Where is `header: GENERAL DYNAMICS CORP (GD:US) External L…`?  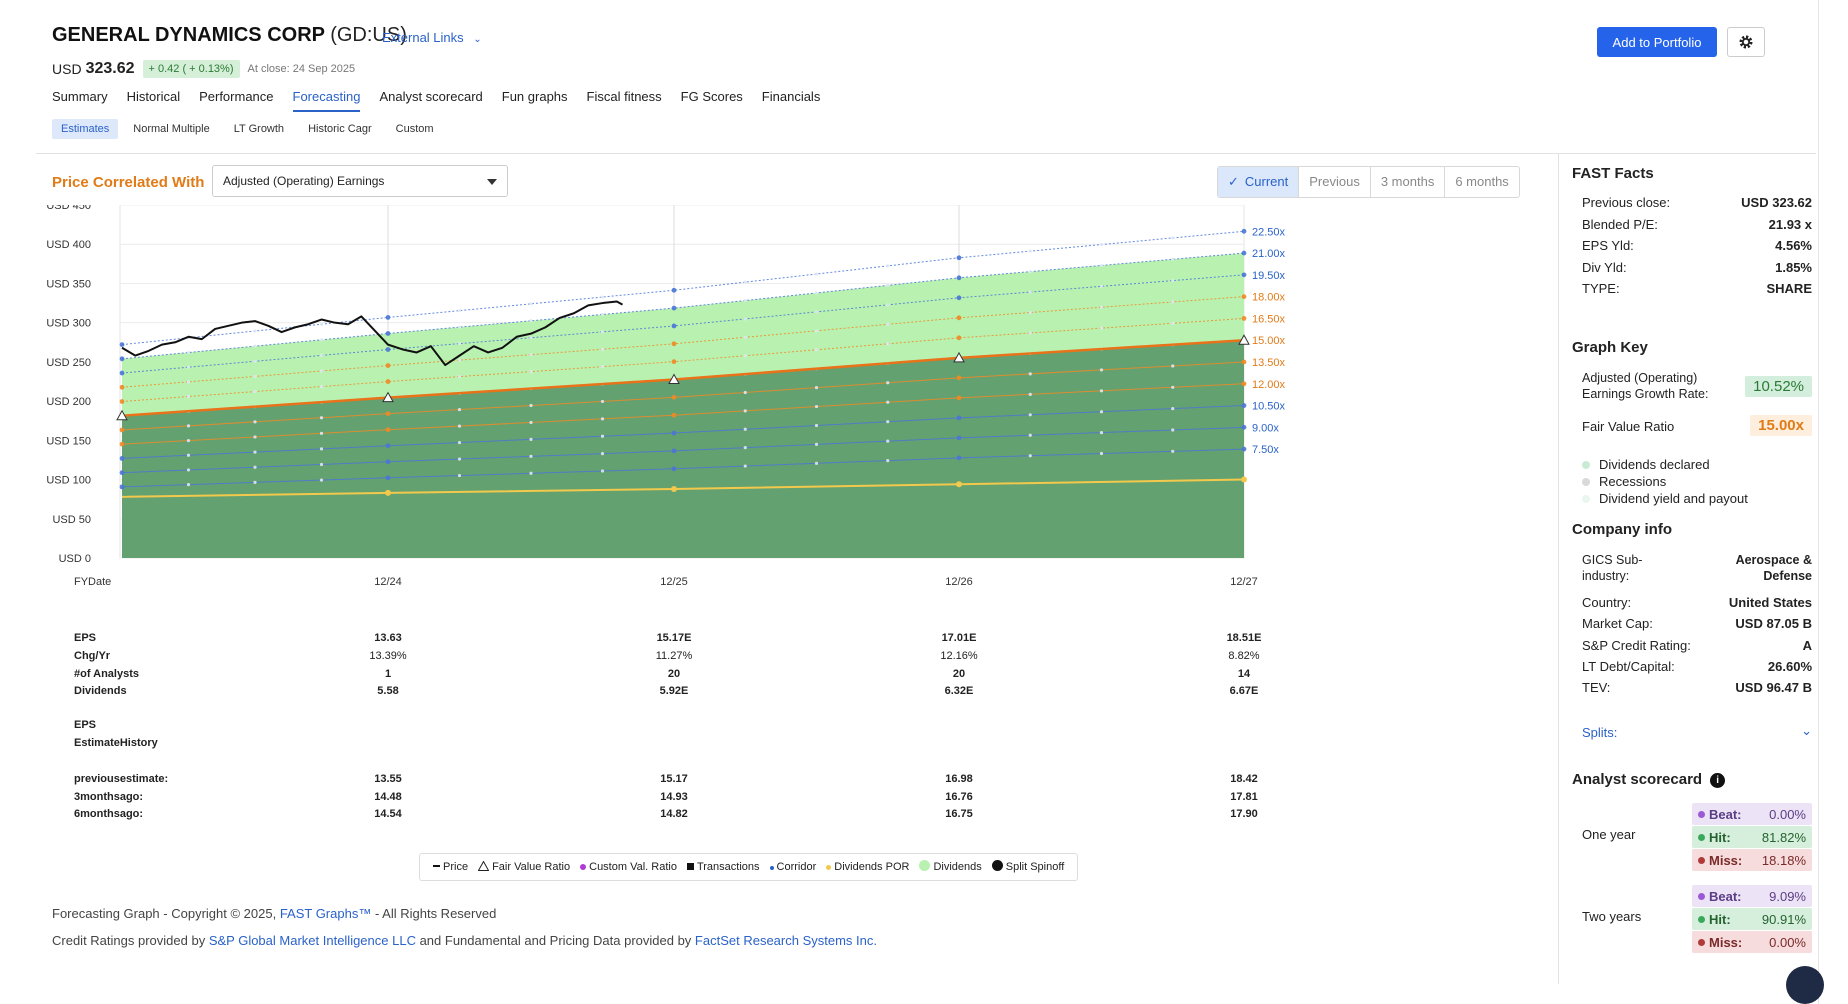
header: GENERAL DYNAMICS CORP (GD:US) External L… is located at coordinates (932, 89).